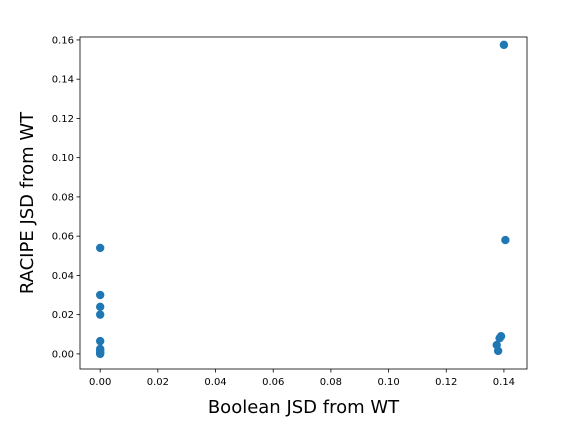 This screenshot has height=432, width=576. What do you see at coordinates (100, 382) in the screenshot?
I see `x-tick-label: 0.00` at bounding box center [100, 382].